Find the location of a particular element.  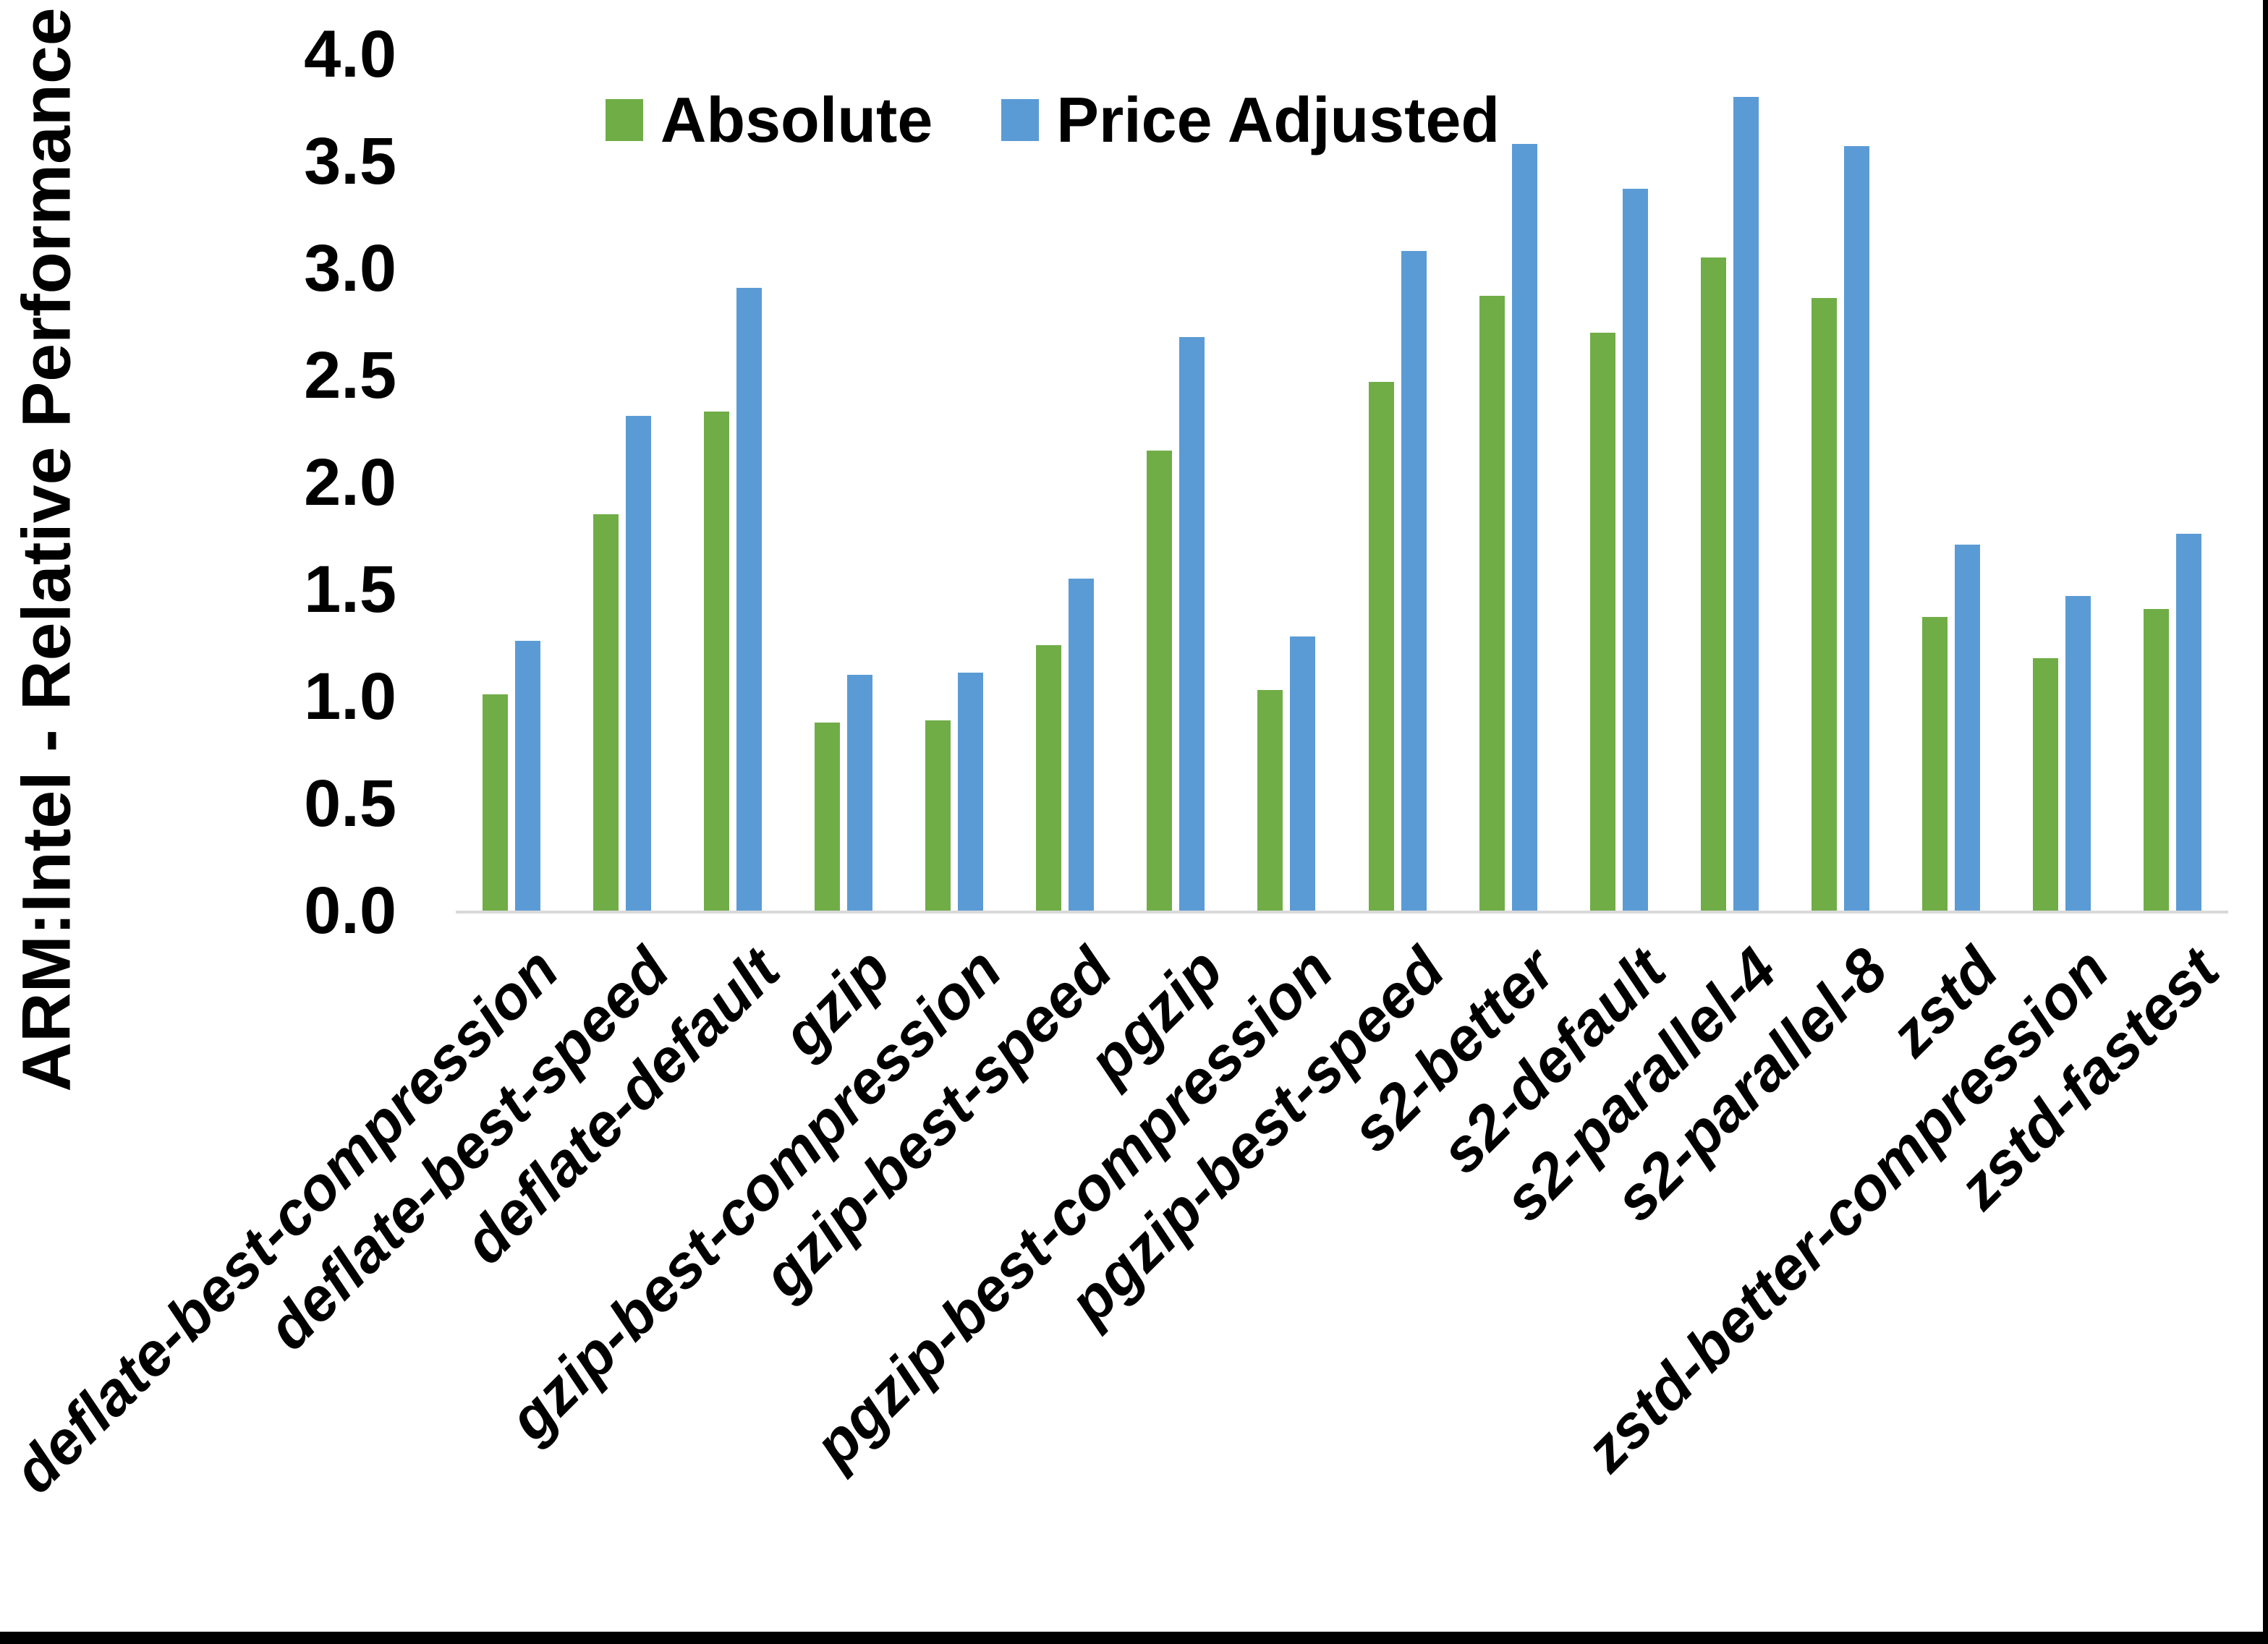

y-tick-2.5: 2.5 is located at coordinates (350, 375).